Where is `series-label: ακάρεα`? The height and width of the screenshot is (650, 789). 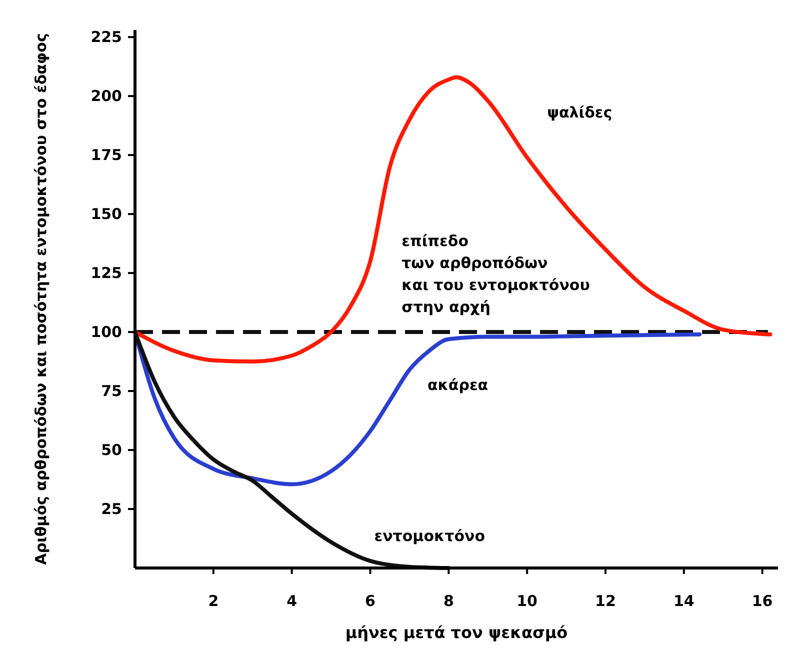 series-label: ακάρεα is located at coordinates (457, 385).